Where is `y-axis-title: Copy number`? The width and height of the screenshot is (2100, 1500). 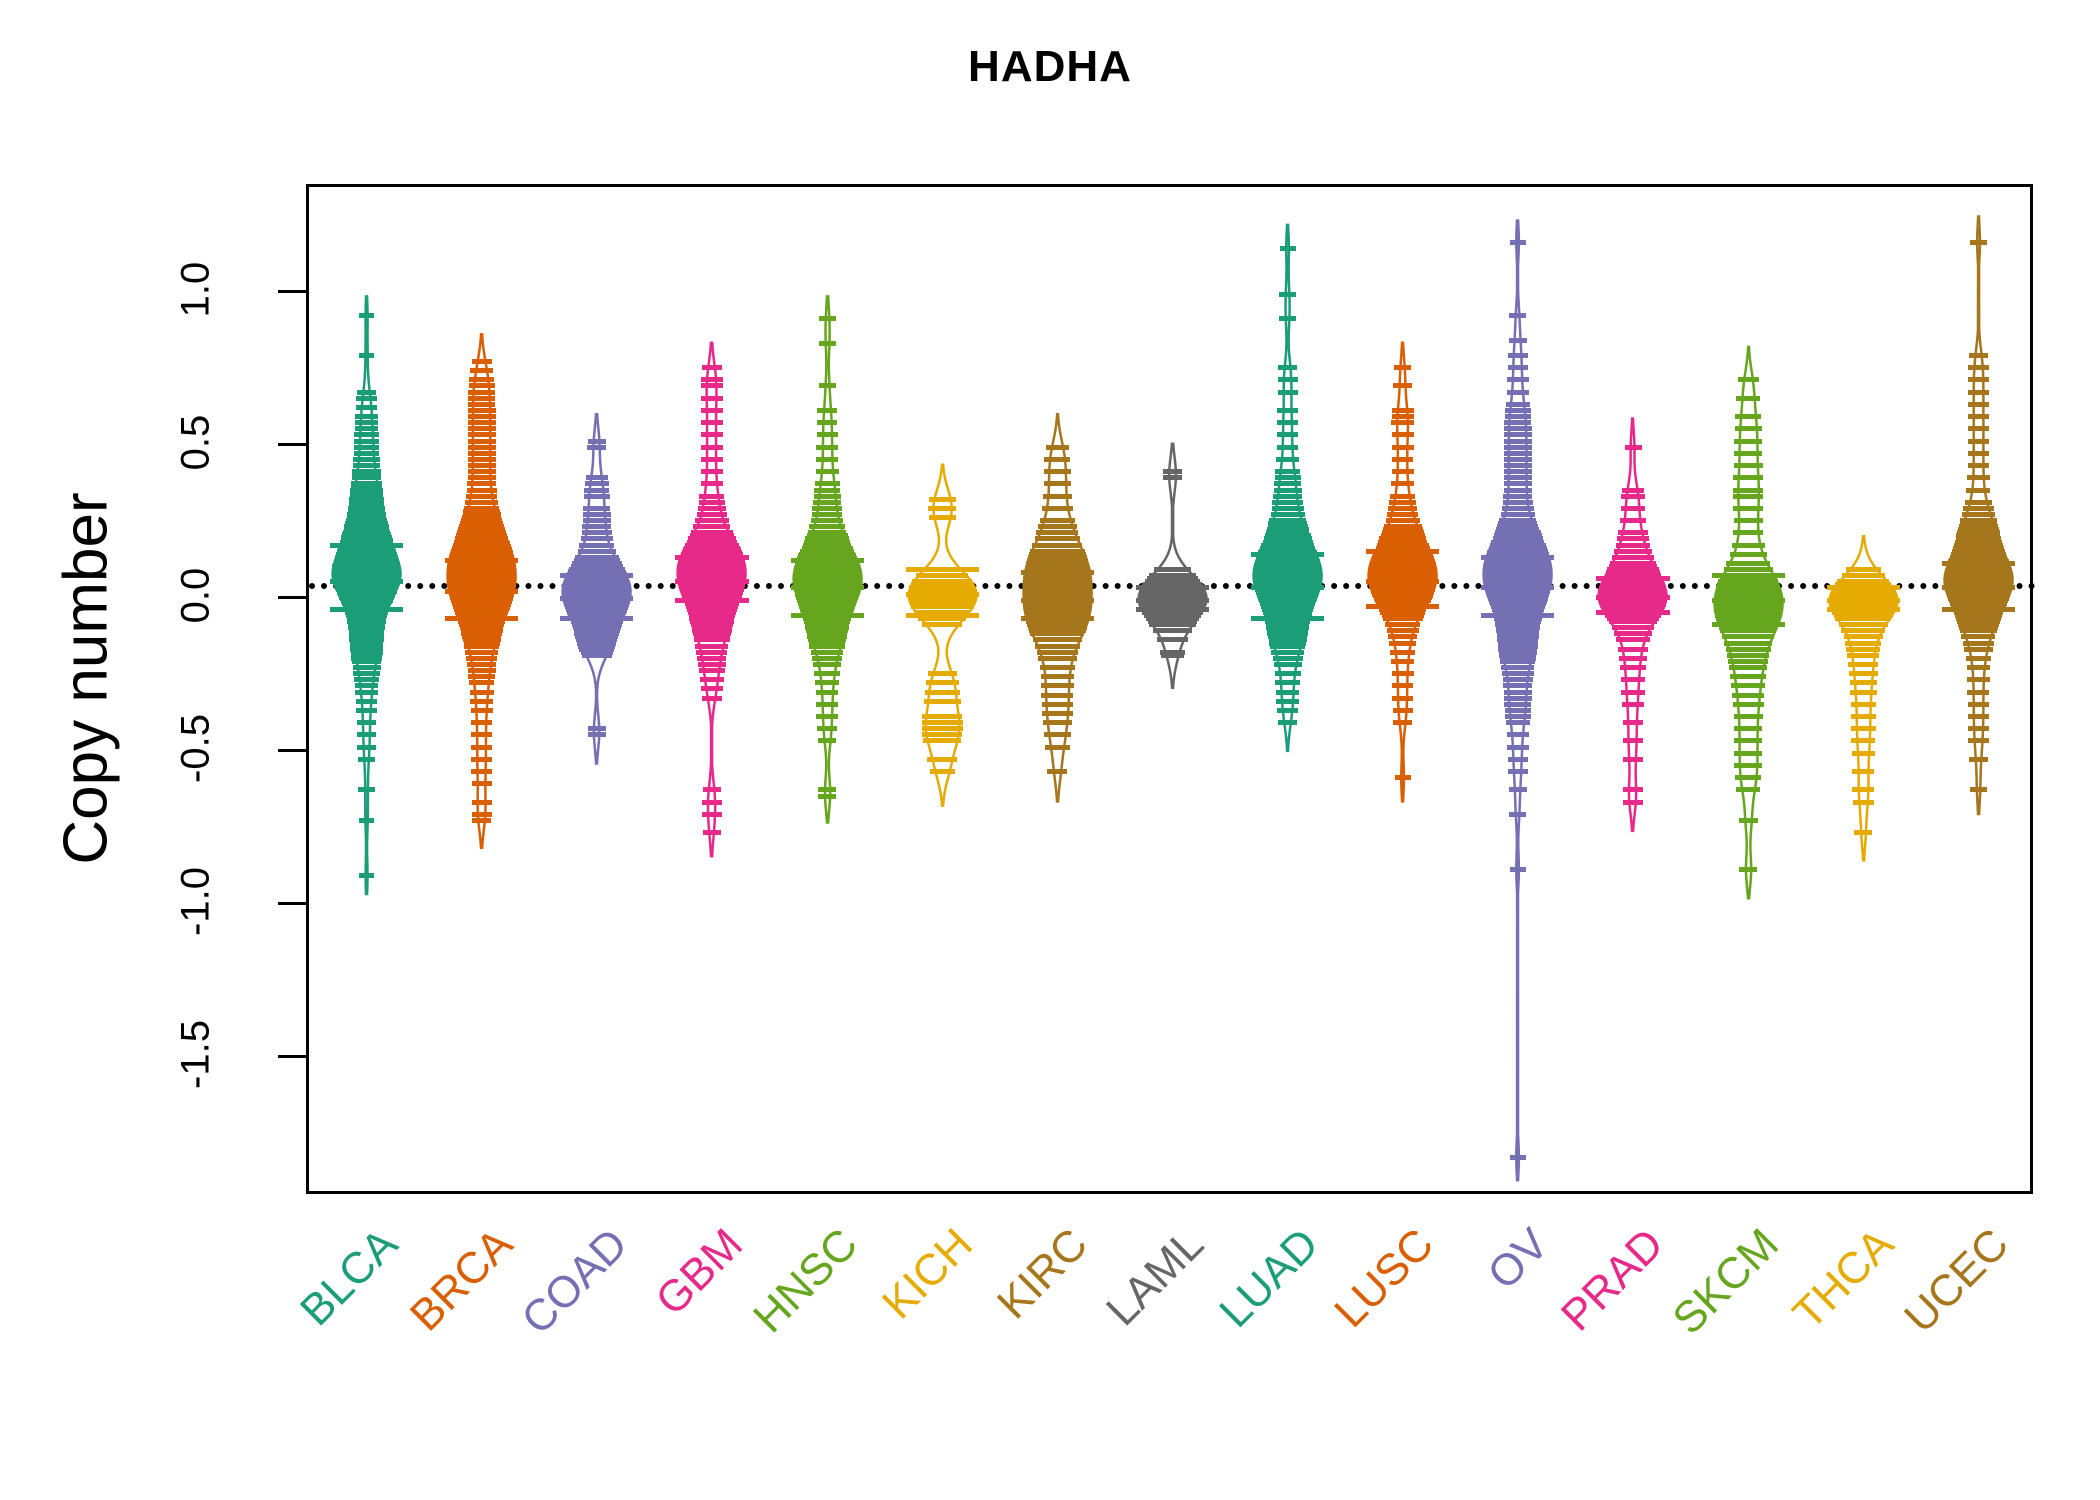
y-axis-title: Copy number is located at coordinates (86, 678).